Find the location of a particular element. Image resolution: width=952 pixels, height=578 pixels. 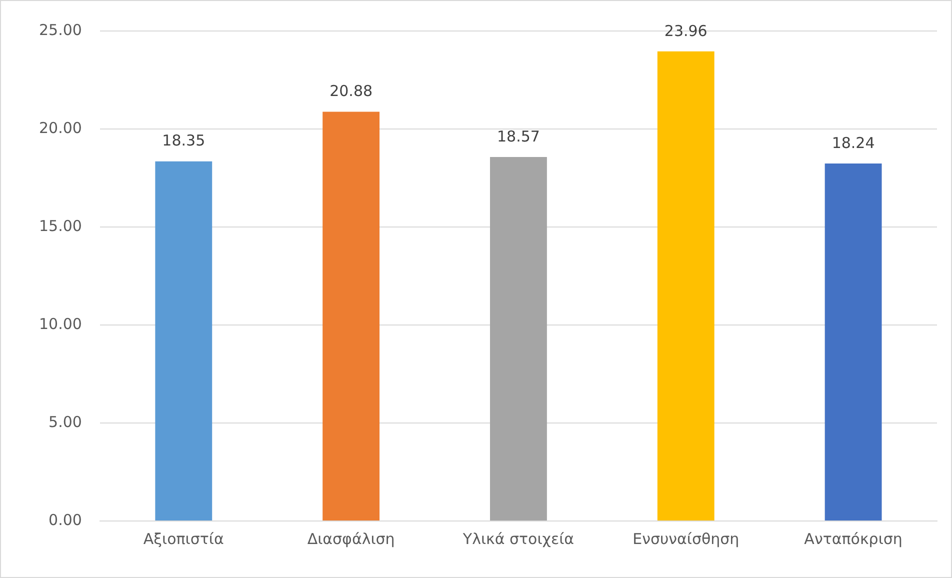

data-label: 18.35 is located at coordinates (184, 141).